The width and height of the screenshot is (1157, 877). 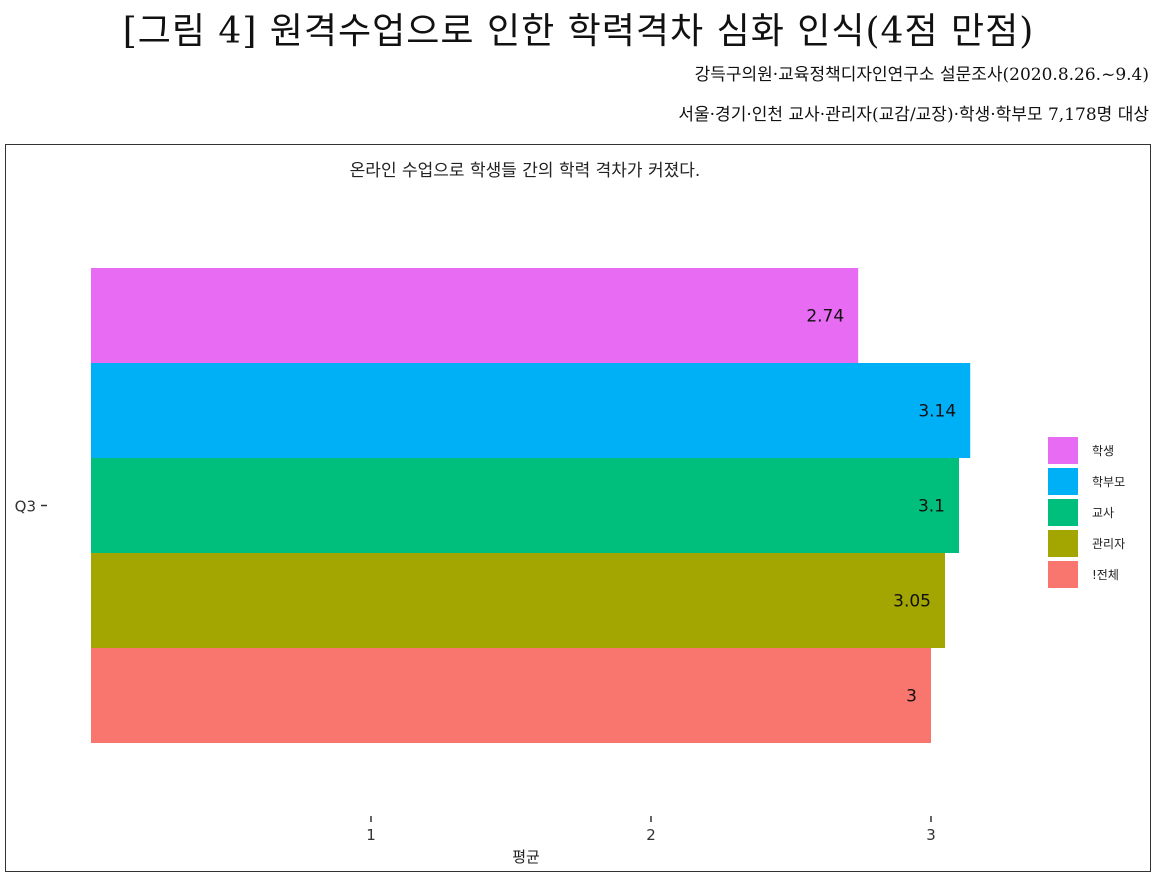 What do you see at coordinates (1103, 451) in the screenshot?
I see `legend-label-1: 학생` at bounding box center [1103, 451].